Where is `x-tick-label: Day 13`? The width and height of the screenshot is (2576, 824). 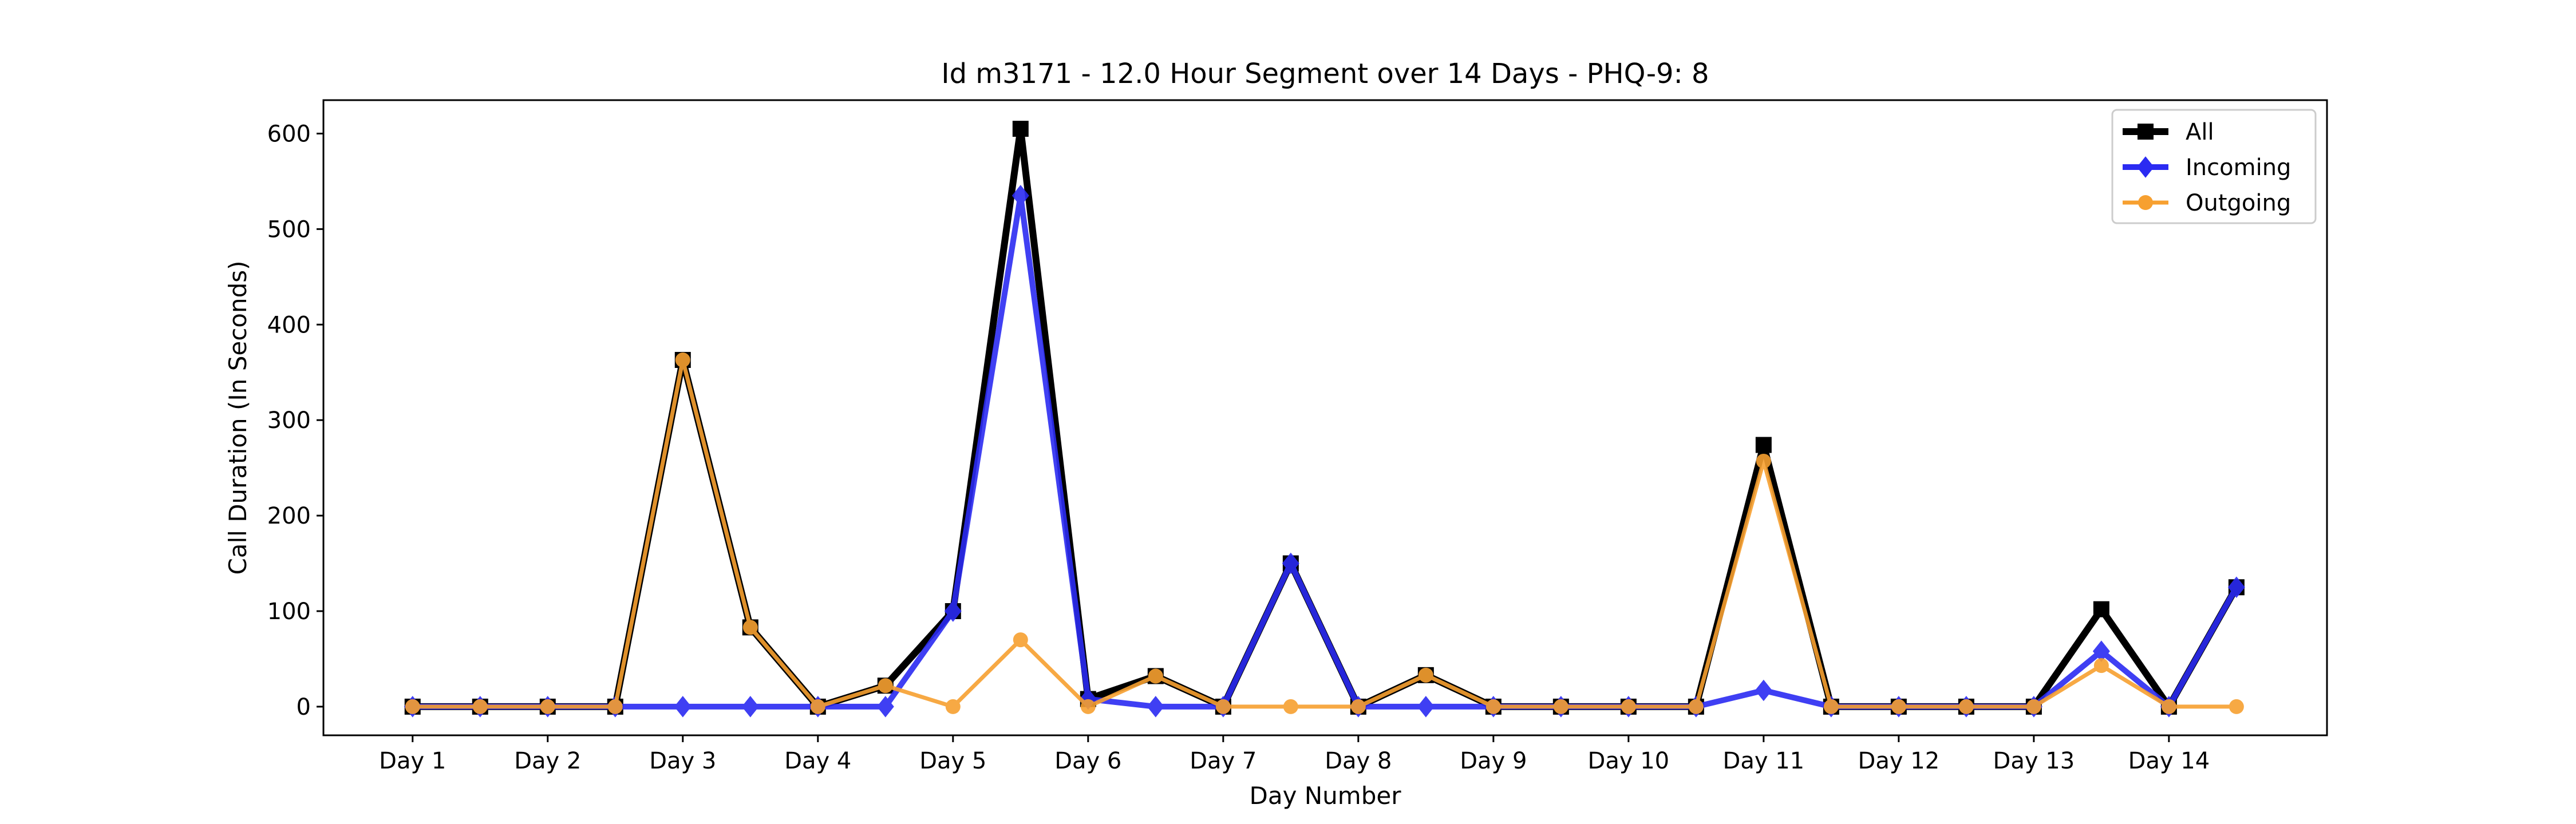
x-tick-label: Day 13 is located at coordinates (2034, 761).